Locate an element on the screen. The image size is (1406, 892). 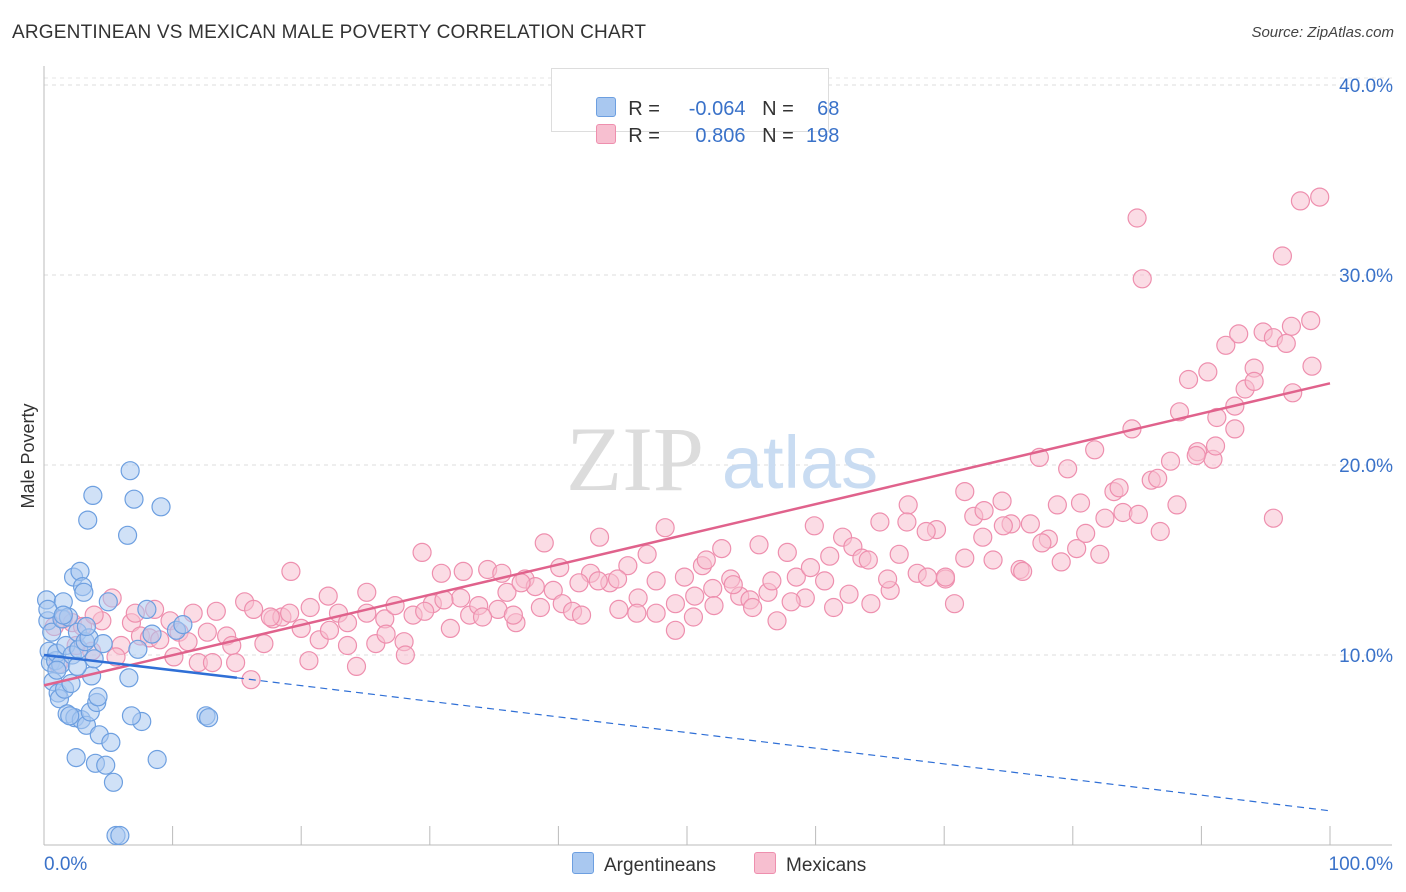
correlation-legend: R = -0.064 N = 68 R = 0.806 N = 198 is located at coordinates (695, 107).